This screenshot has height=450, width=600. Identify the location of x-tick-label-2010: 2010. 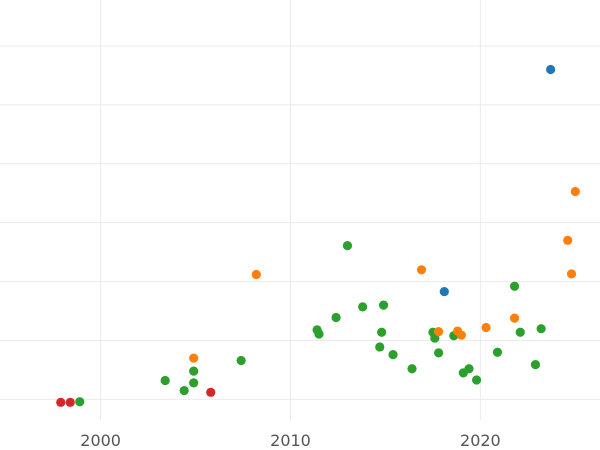
(290, 440).